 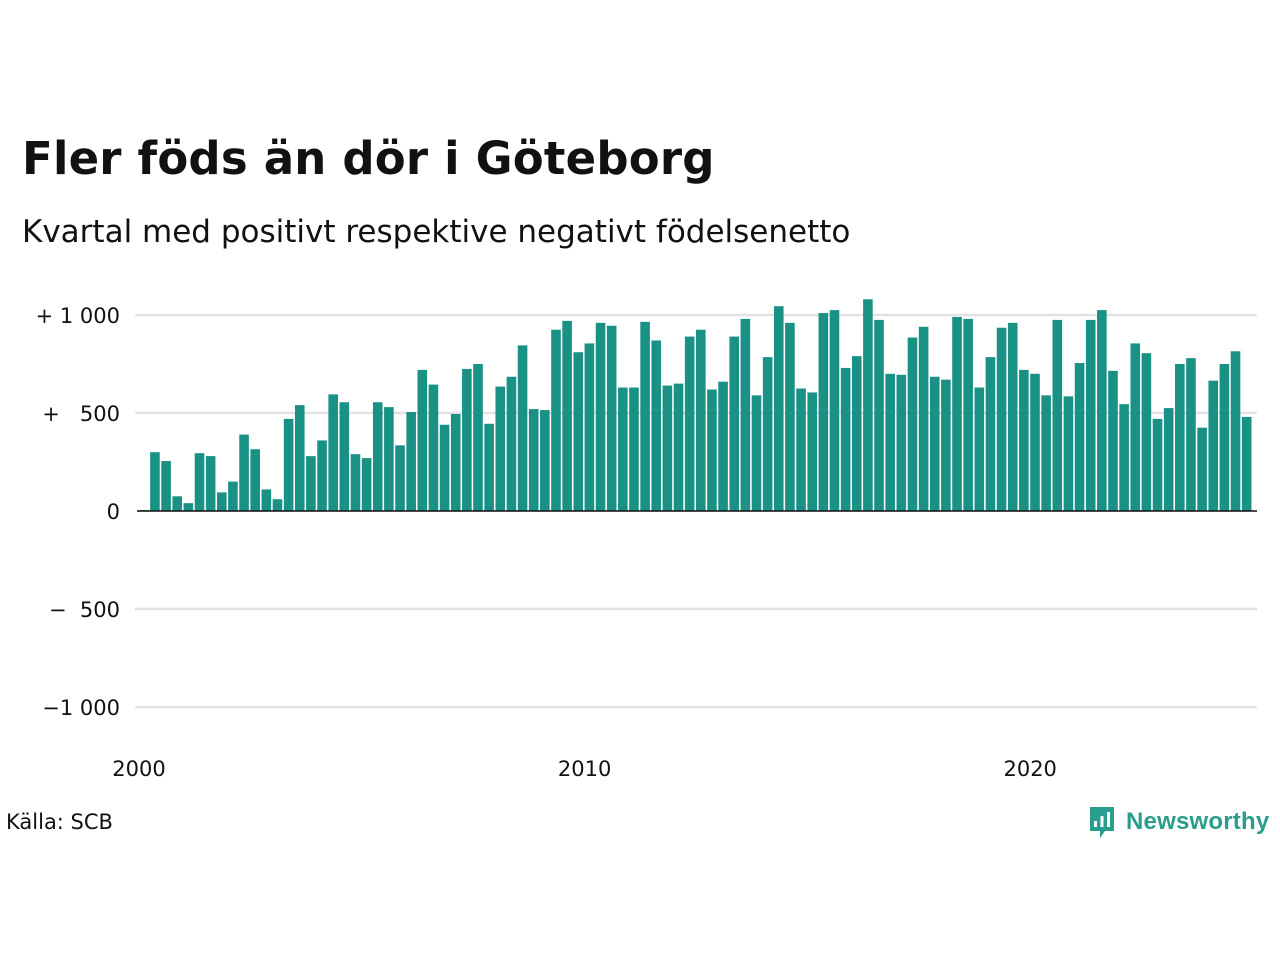 I want to click on x-tick-label: 2010, so click(x=584, y=769).